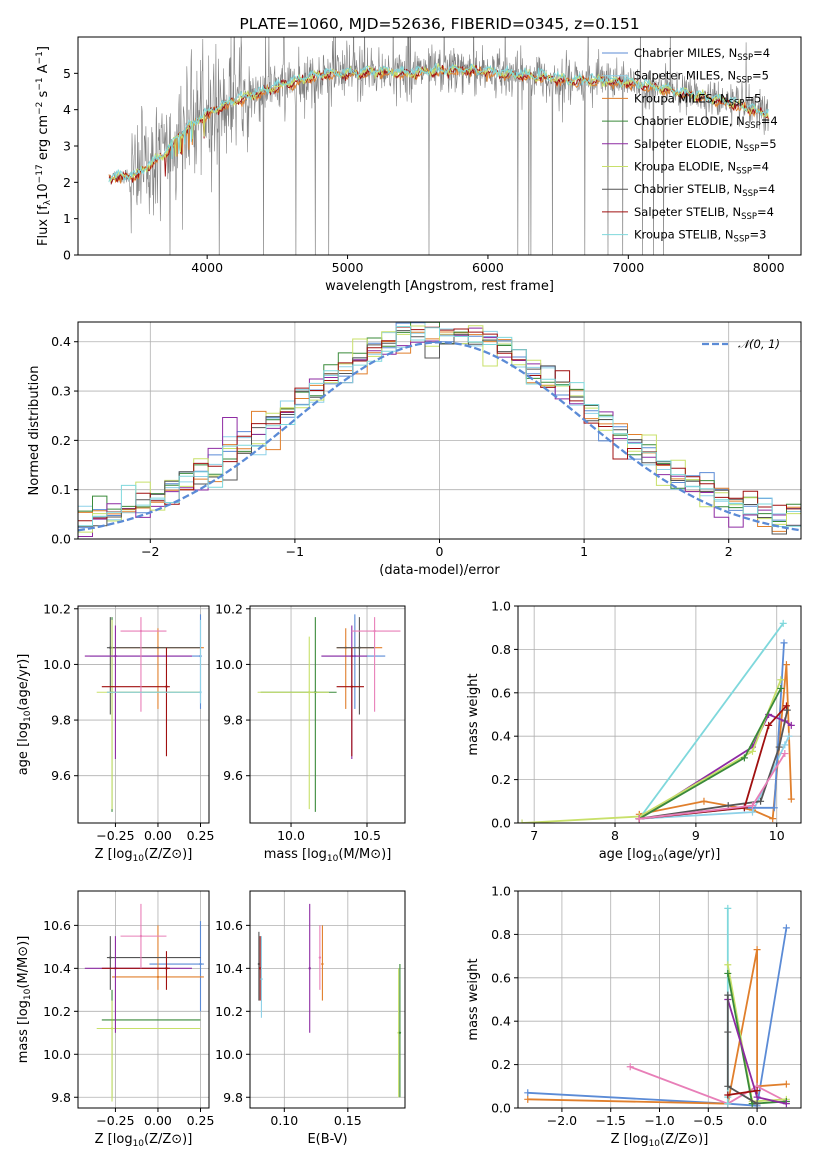 This screenshot has height=1170, width=819. I want to click on y-axis-label-part: λ, so click(48, 202).